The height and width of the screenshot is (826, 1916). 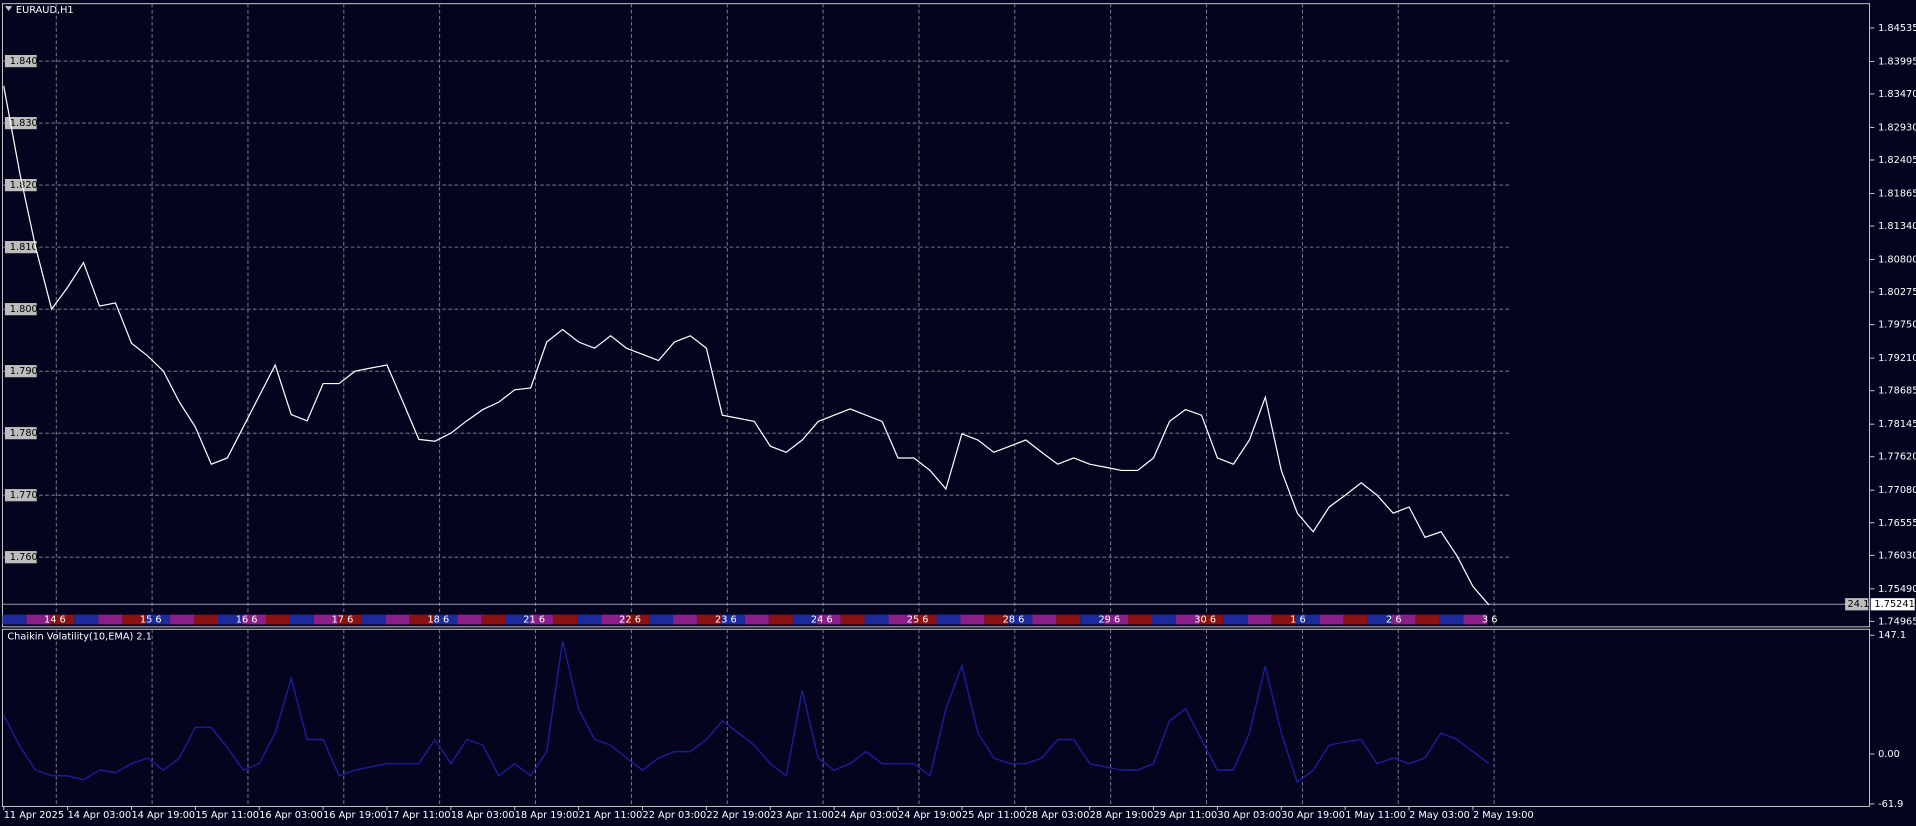 I want to click on y-tick-label: 1.81865, so click(x=1897, y=193).